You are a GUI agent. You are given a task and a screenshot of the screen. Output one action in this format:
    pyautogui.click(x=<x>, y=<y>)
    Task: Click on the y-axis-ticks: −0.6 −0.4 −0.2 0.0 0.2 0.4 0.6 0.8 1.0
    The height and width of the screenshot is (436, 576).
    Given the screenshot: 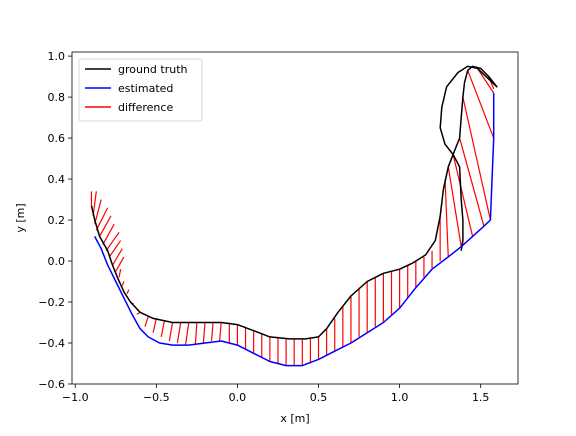 What is the action you would take?
    pyautogui.click(x=55, y=220)
    